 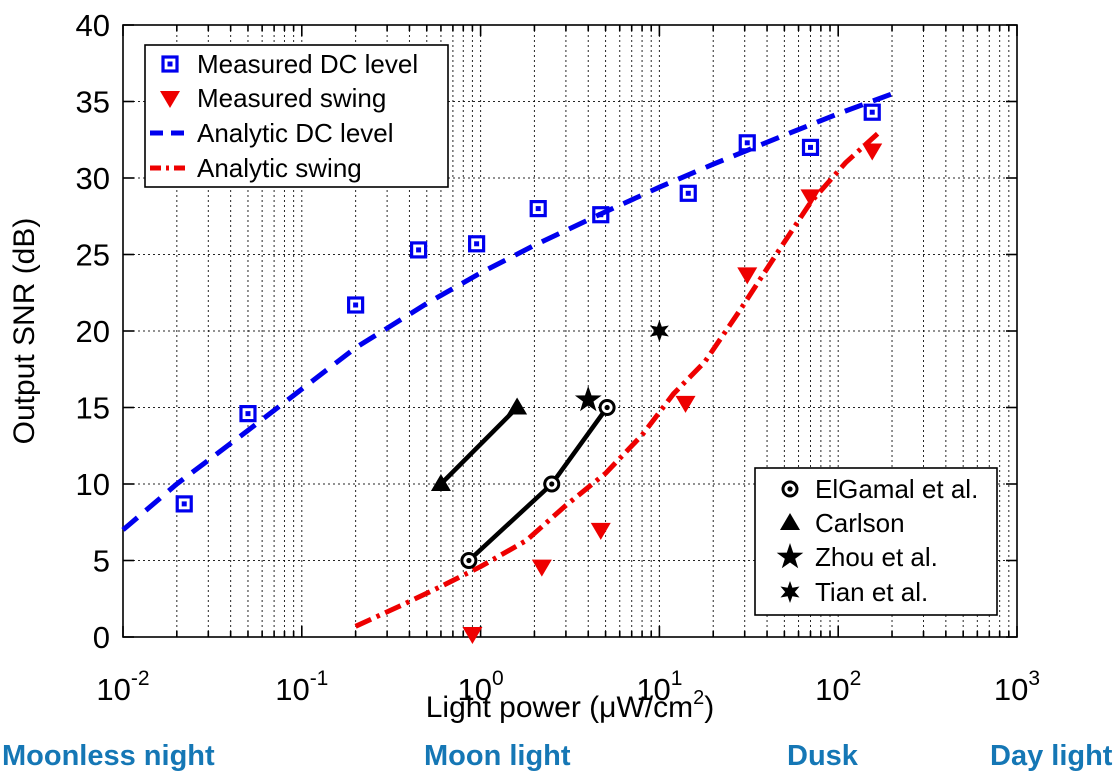 I want to click on legend-references-label-tian: Tian et al., so click(x=871, y=592).